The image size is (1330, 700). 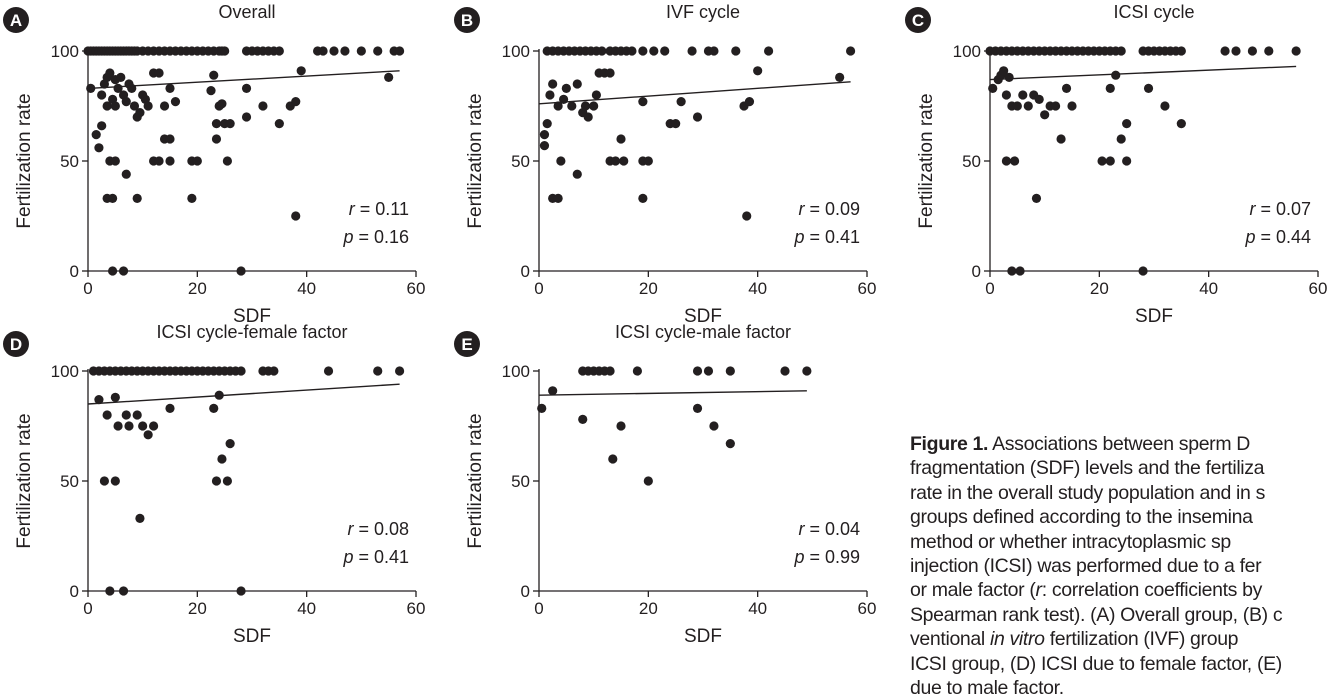 What do you see at coordinates (672, 393) in the screenshot?
I see `regression-line` at bounding box center [672, 393].